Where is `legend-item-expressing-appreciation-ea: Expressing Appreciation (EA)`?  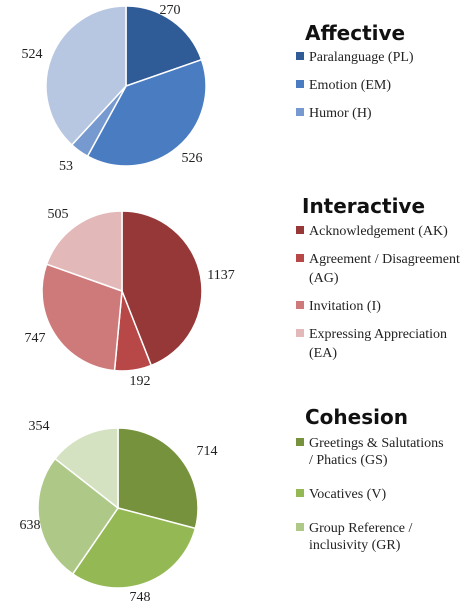
legend-item-expressing-appreciation-ea: Expressing Appreciation (EA) is located at coordinates (371, 344).